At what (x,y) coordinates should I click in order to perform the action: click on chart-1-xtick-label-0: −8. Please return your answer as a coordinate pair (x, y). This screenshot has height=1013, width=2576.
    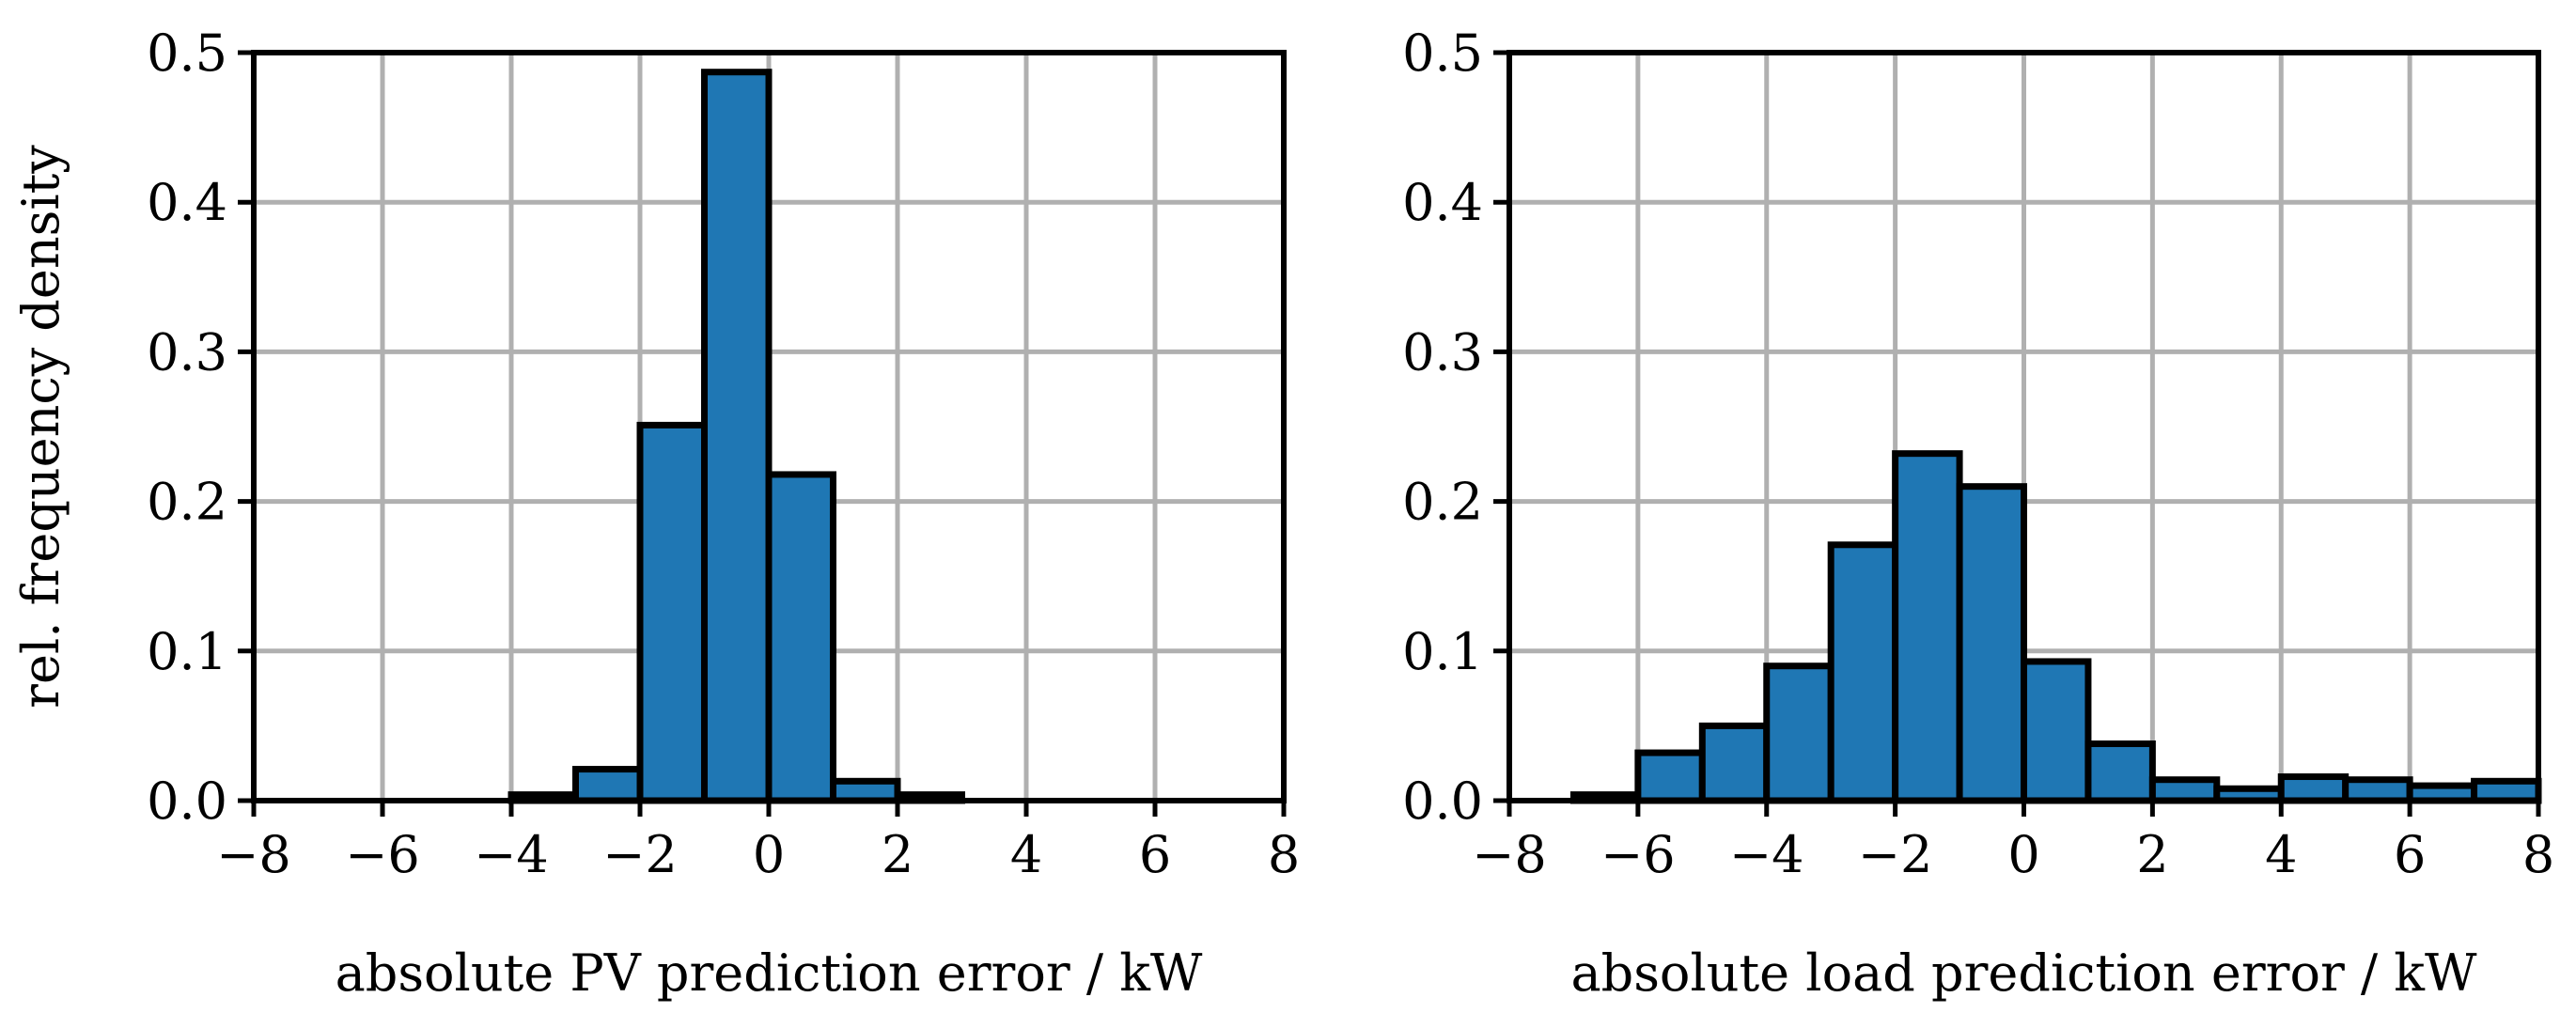
    Looking at the image, I should click on (253, 854).